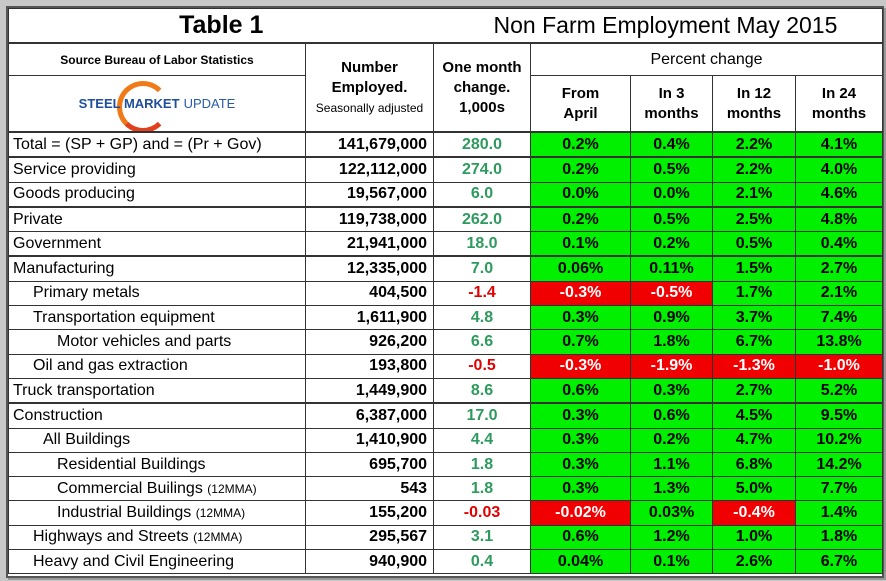 Image resolution: width=886 pixels, height=581 pixels. I want to click on one-month-change: 4.4, so click(482, 440).